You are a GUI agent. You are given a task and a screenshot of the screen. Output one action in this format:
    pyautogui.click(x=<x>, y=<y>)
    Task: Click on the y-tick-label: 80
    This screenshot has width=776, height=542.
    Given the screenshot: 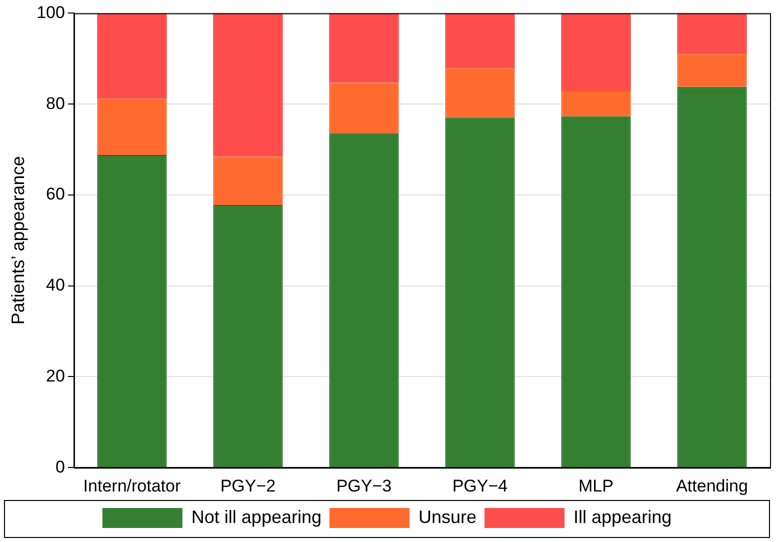 What is the action you would take?
    pyautogui.click(x=55, y=103)
    